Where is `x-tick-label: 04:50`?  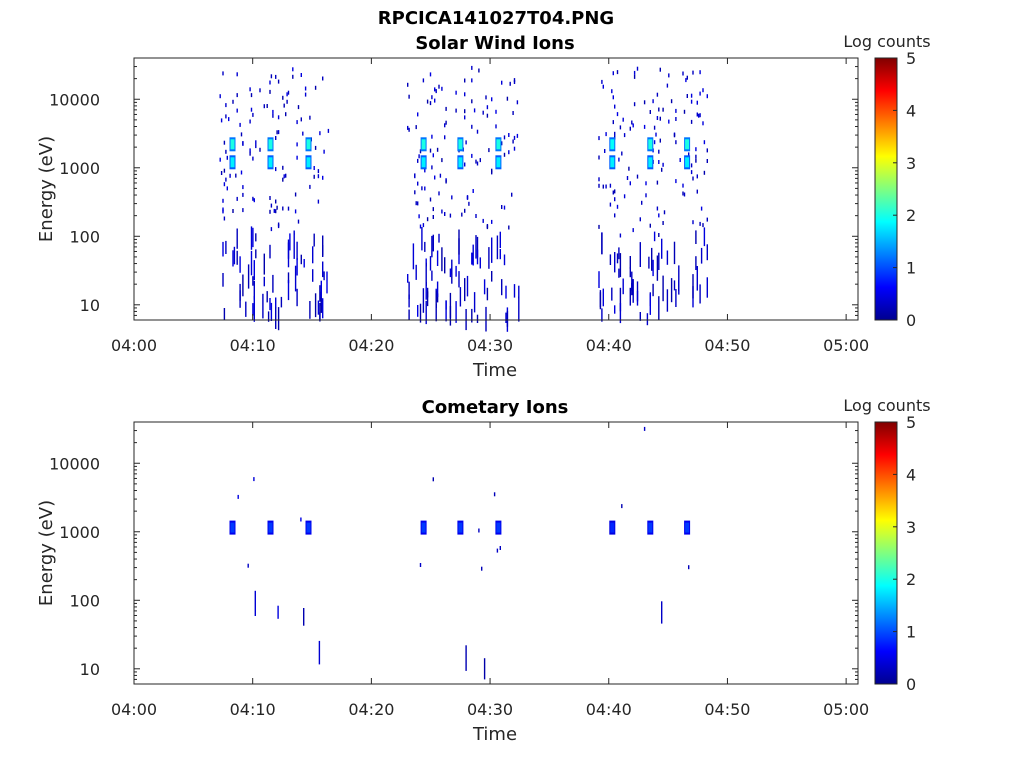 x-tick-label: 04:50 is located at coordinates (727, 709).